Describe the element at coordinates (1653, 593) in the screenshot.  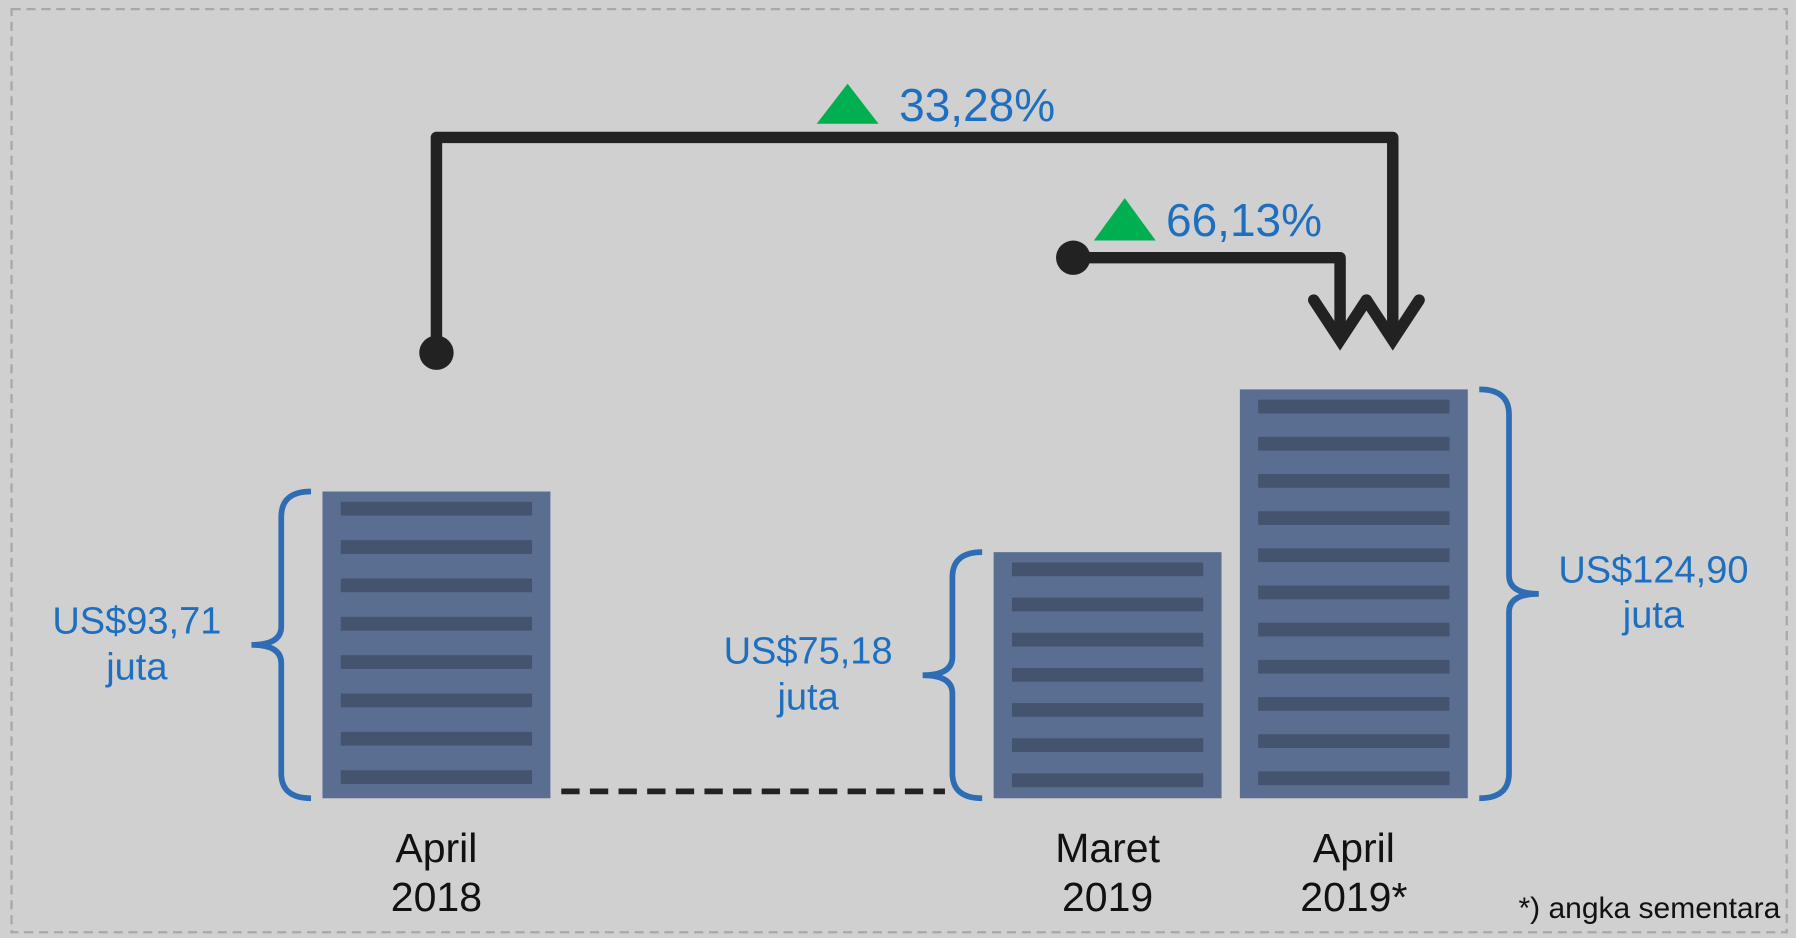
I see `value-label: US$124,90 juta` at that location.